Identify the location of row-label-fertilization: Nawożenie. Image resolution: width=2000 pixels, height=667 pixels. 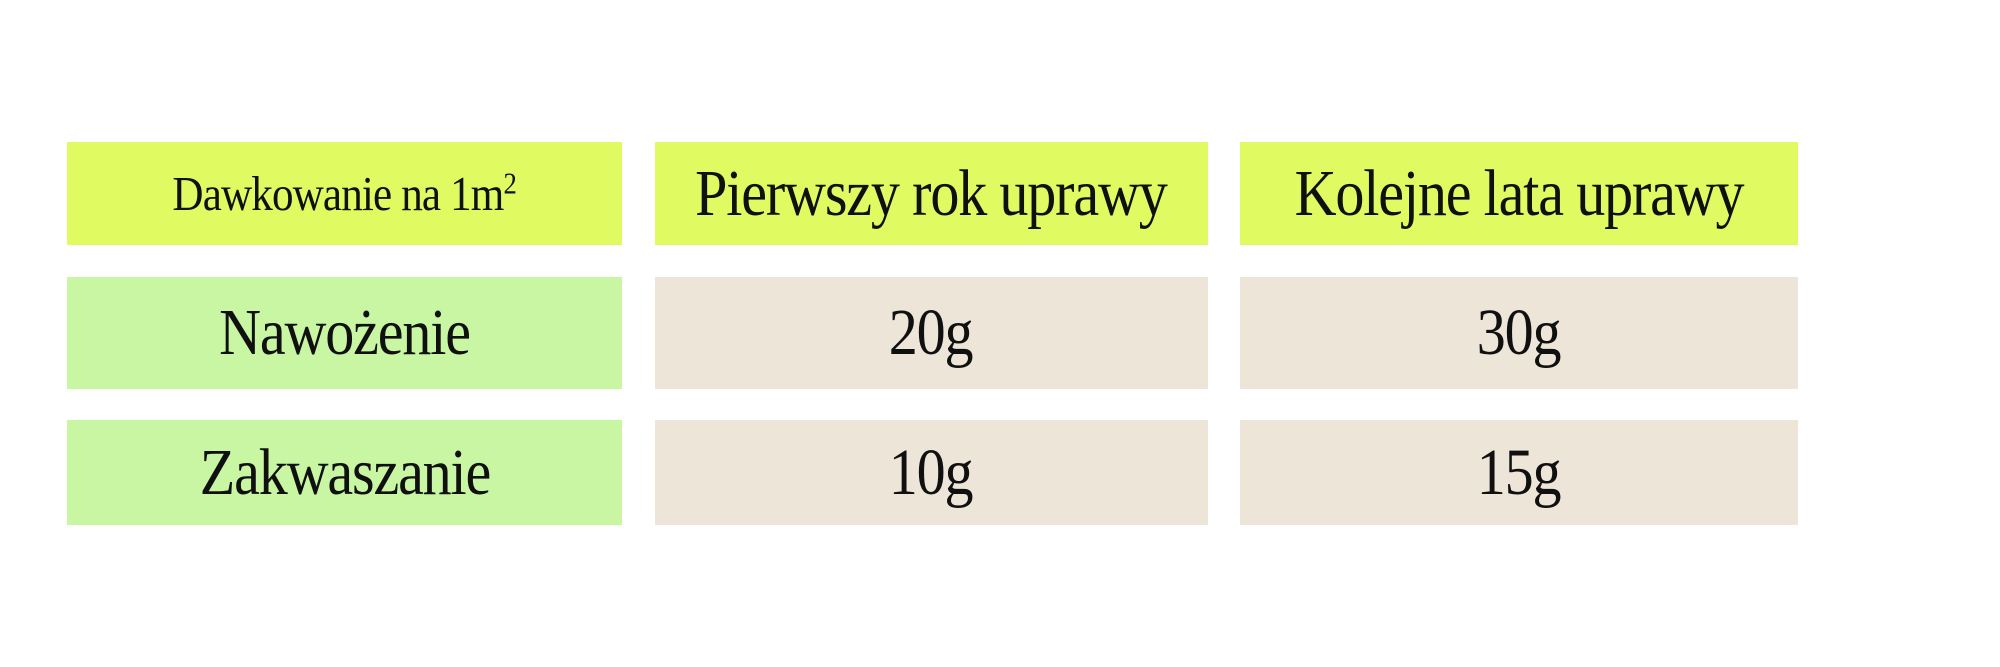
(344, 332).